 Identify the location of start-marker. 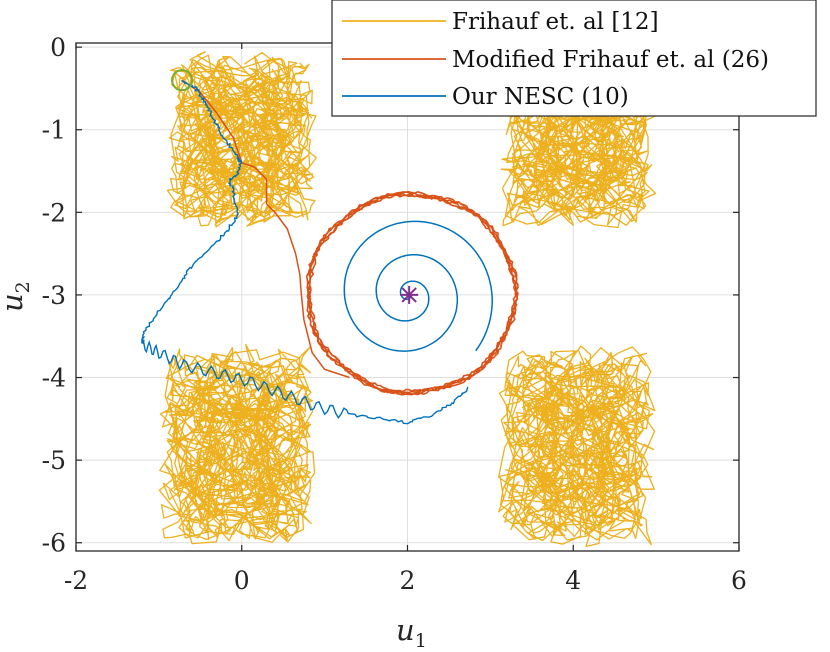
(182, 80).